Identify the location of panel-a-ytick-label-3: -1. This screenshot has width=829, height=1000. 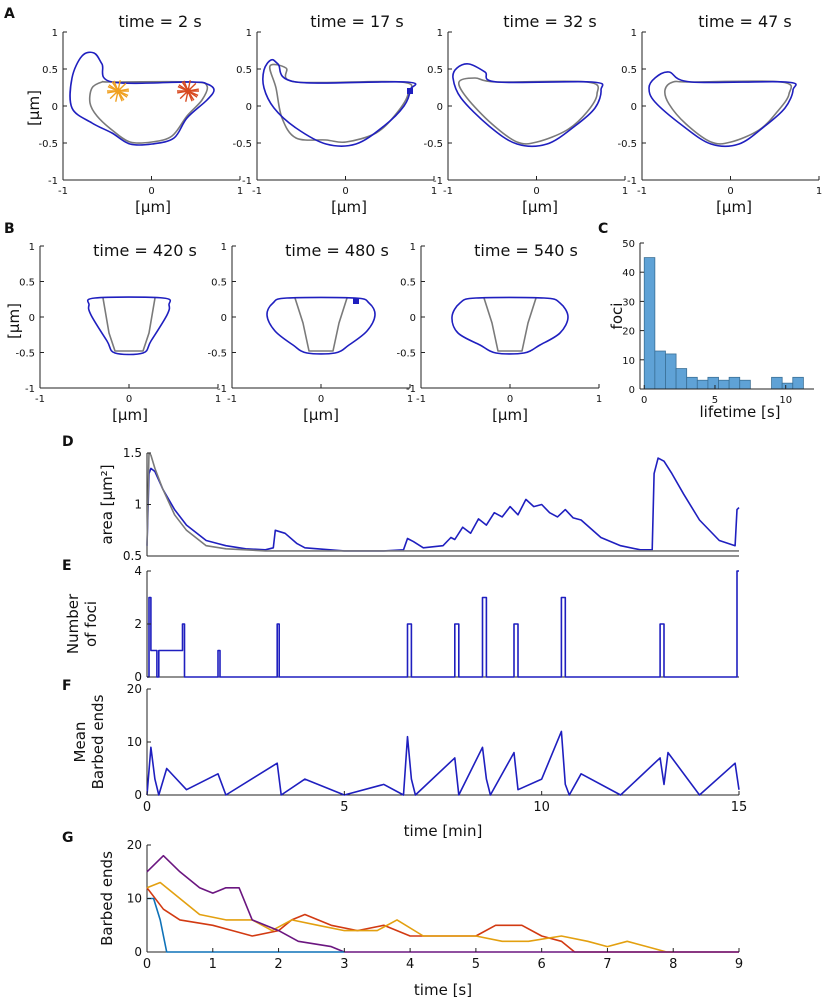
(438, 181).